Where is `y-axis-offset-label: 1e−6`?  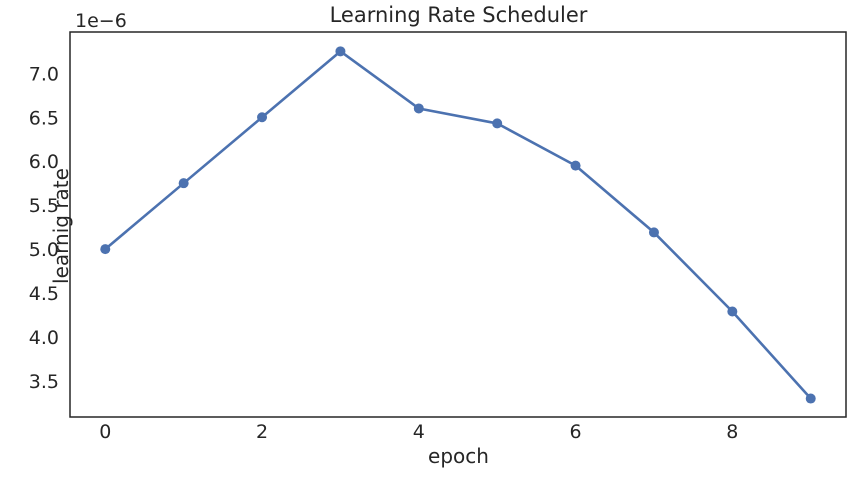
y-axis-offset-label: 1e−6 is located at coordinates (101, 21).